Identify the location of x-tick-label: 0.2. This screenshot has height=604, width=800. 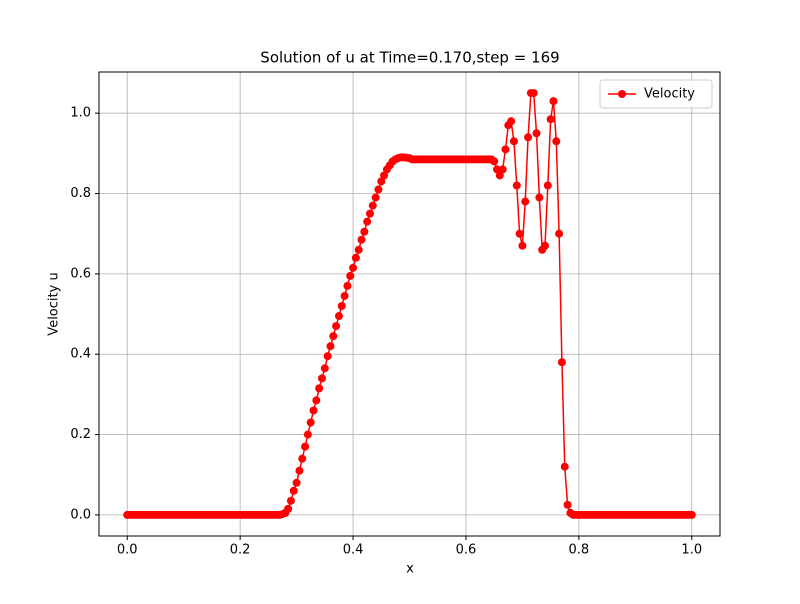
(240, 550).